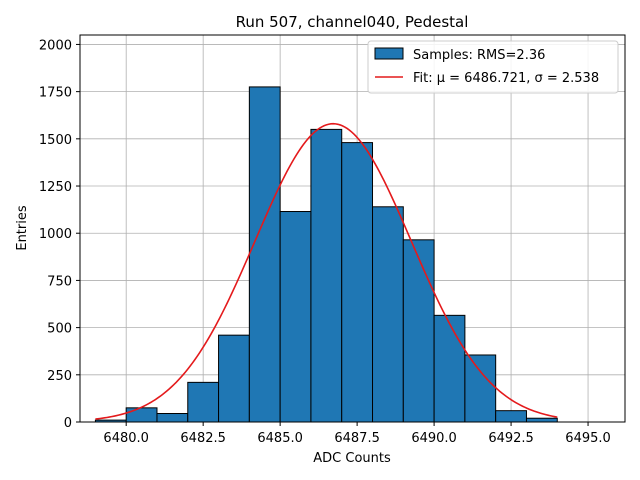 The height and width of the screenshot is (480, 640). What do you see at coordinates (55, 93) in the screenshot?
I see `y-tick-label-7: 1750` at bounding box center [55, 93].